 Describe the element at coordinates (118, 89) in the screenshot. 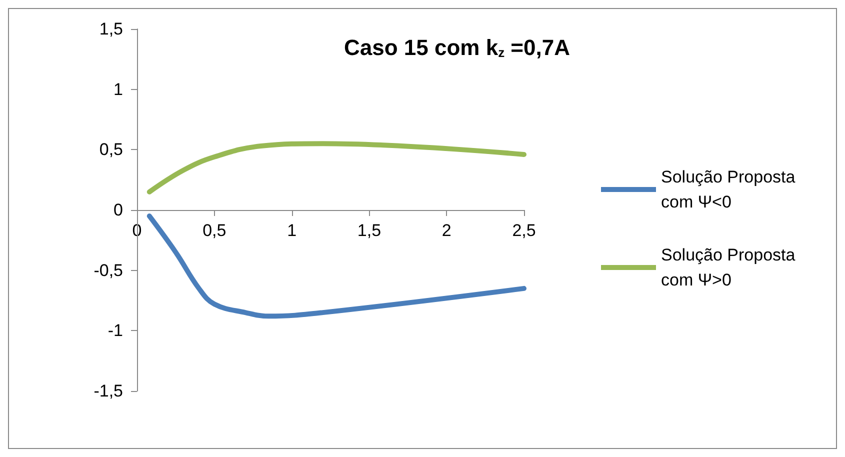

I see `y-tick-label: 1` at that location.